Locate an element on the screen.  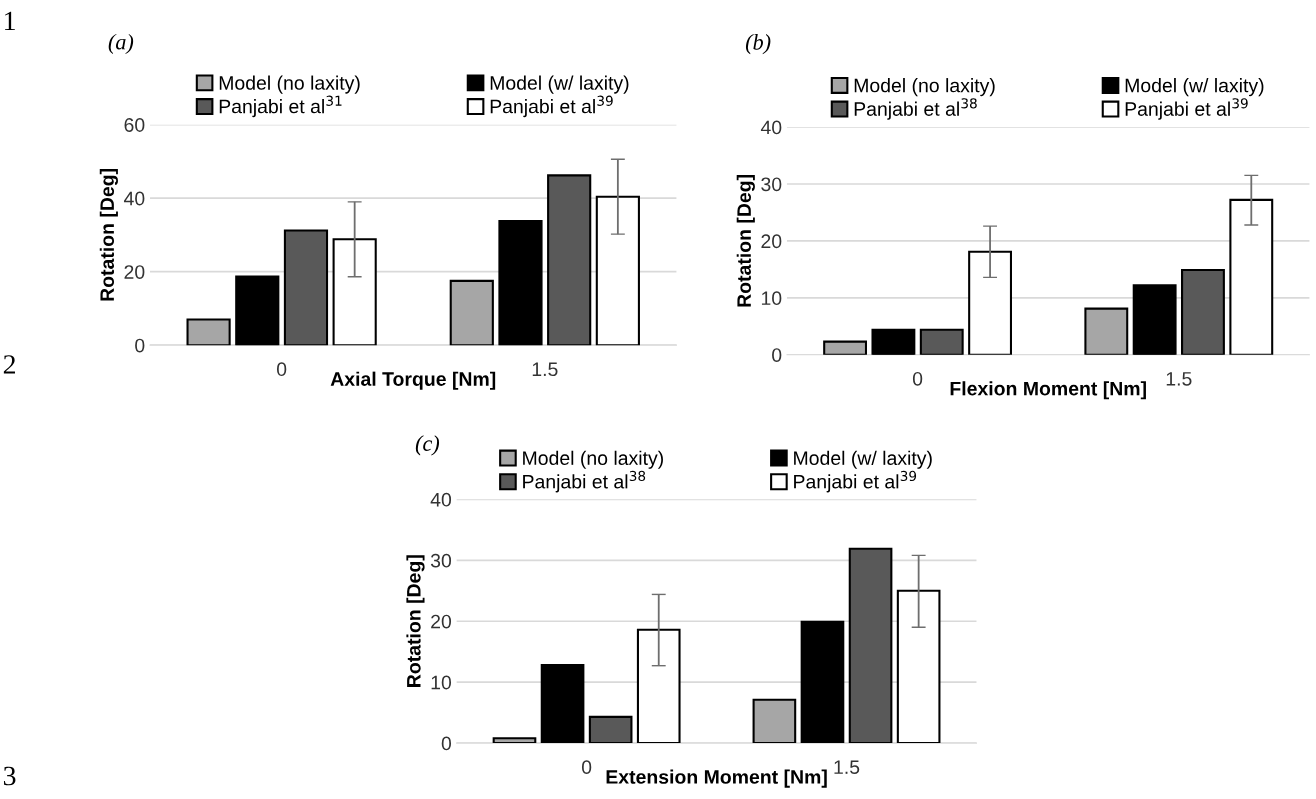
x-axis-title: Flexion Moment [Nm] is located at coordinates (1048, 390).